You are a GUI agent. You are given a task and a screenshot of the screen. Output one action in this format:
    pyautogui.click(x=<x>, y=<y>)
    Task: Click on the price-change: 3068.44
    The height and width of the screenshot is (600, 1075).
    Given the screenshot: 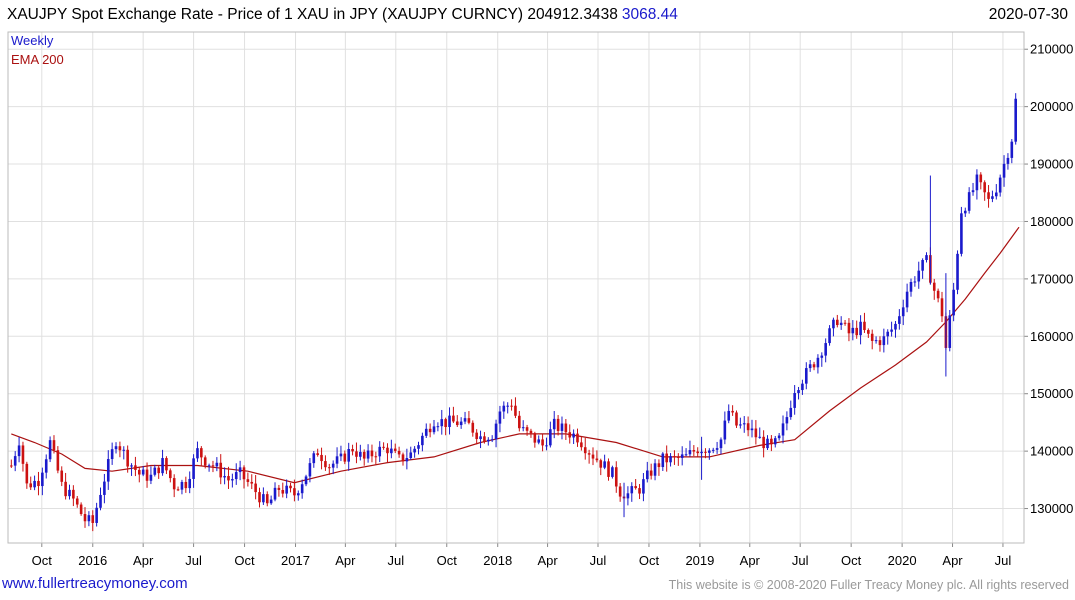 What is the action you would take?
    pyautogui.click(x=649, y=14)
    